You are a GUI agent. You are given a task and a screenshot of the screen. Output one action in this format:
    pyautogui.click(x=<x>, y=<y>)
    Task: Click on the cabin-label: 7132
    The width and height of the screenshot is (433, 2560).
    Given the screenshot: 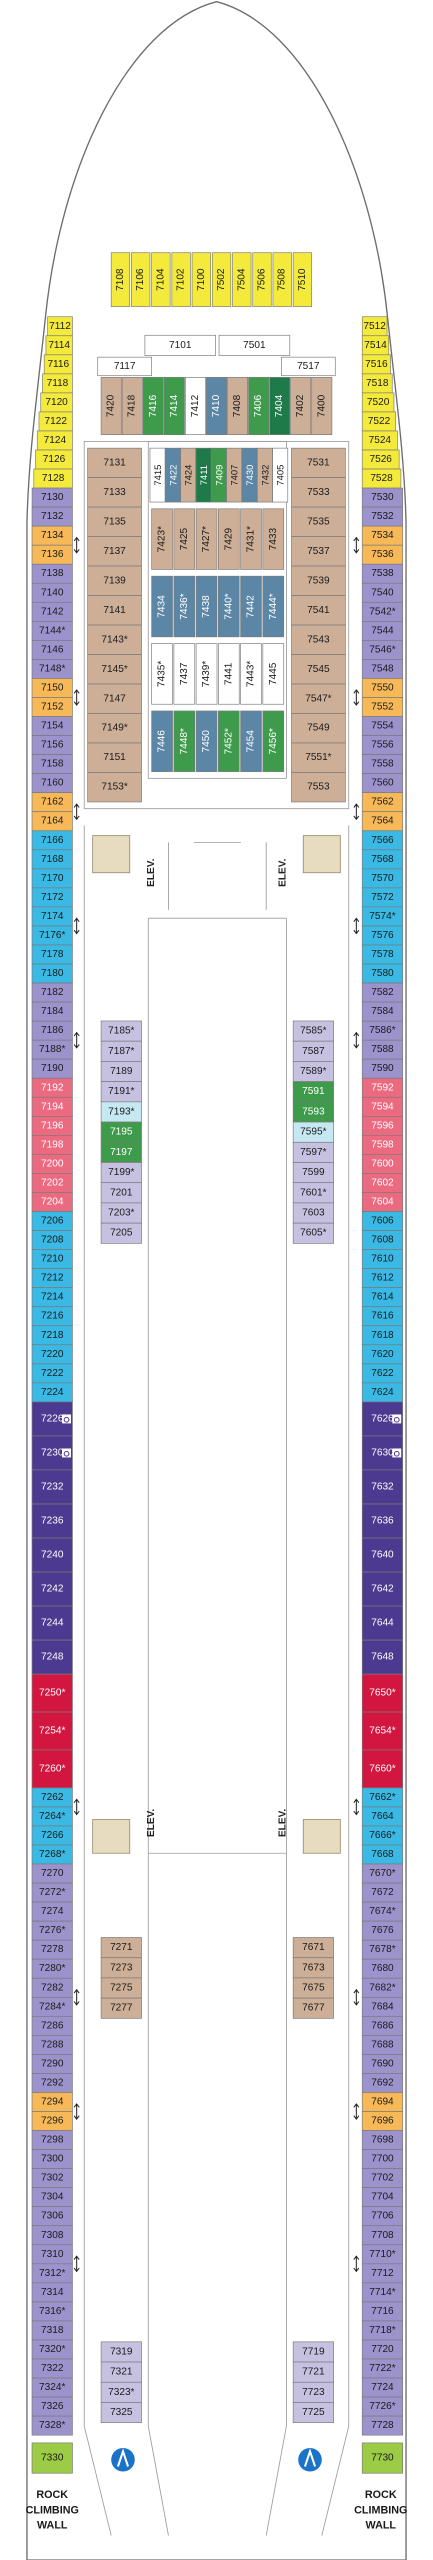 What is the action you would take?
    pyautogui.click(x=52, y=516)
    